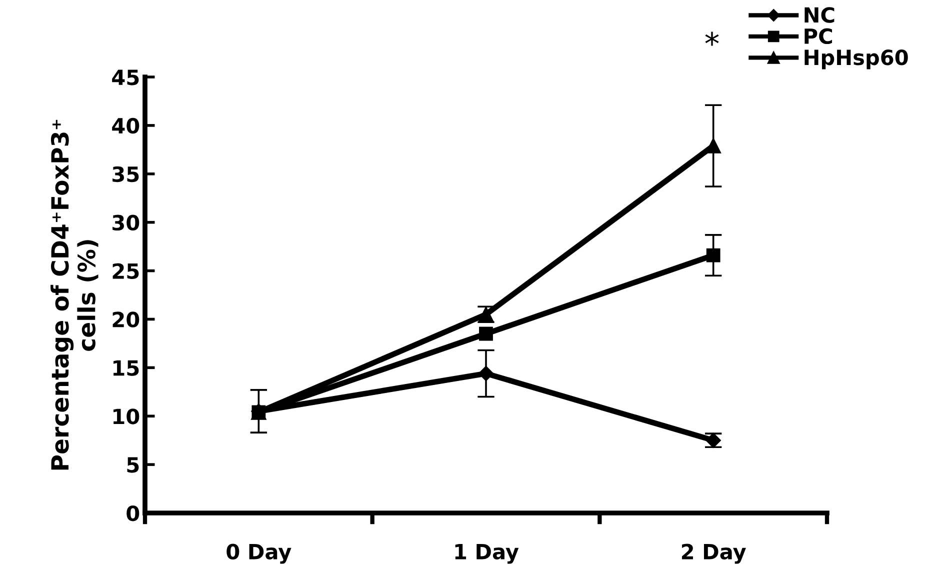  I want to click on x-tick-label: 0 Day, so click(259, 554).